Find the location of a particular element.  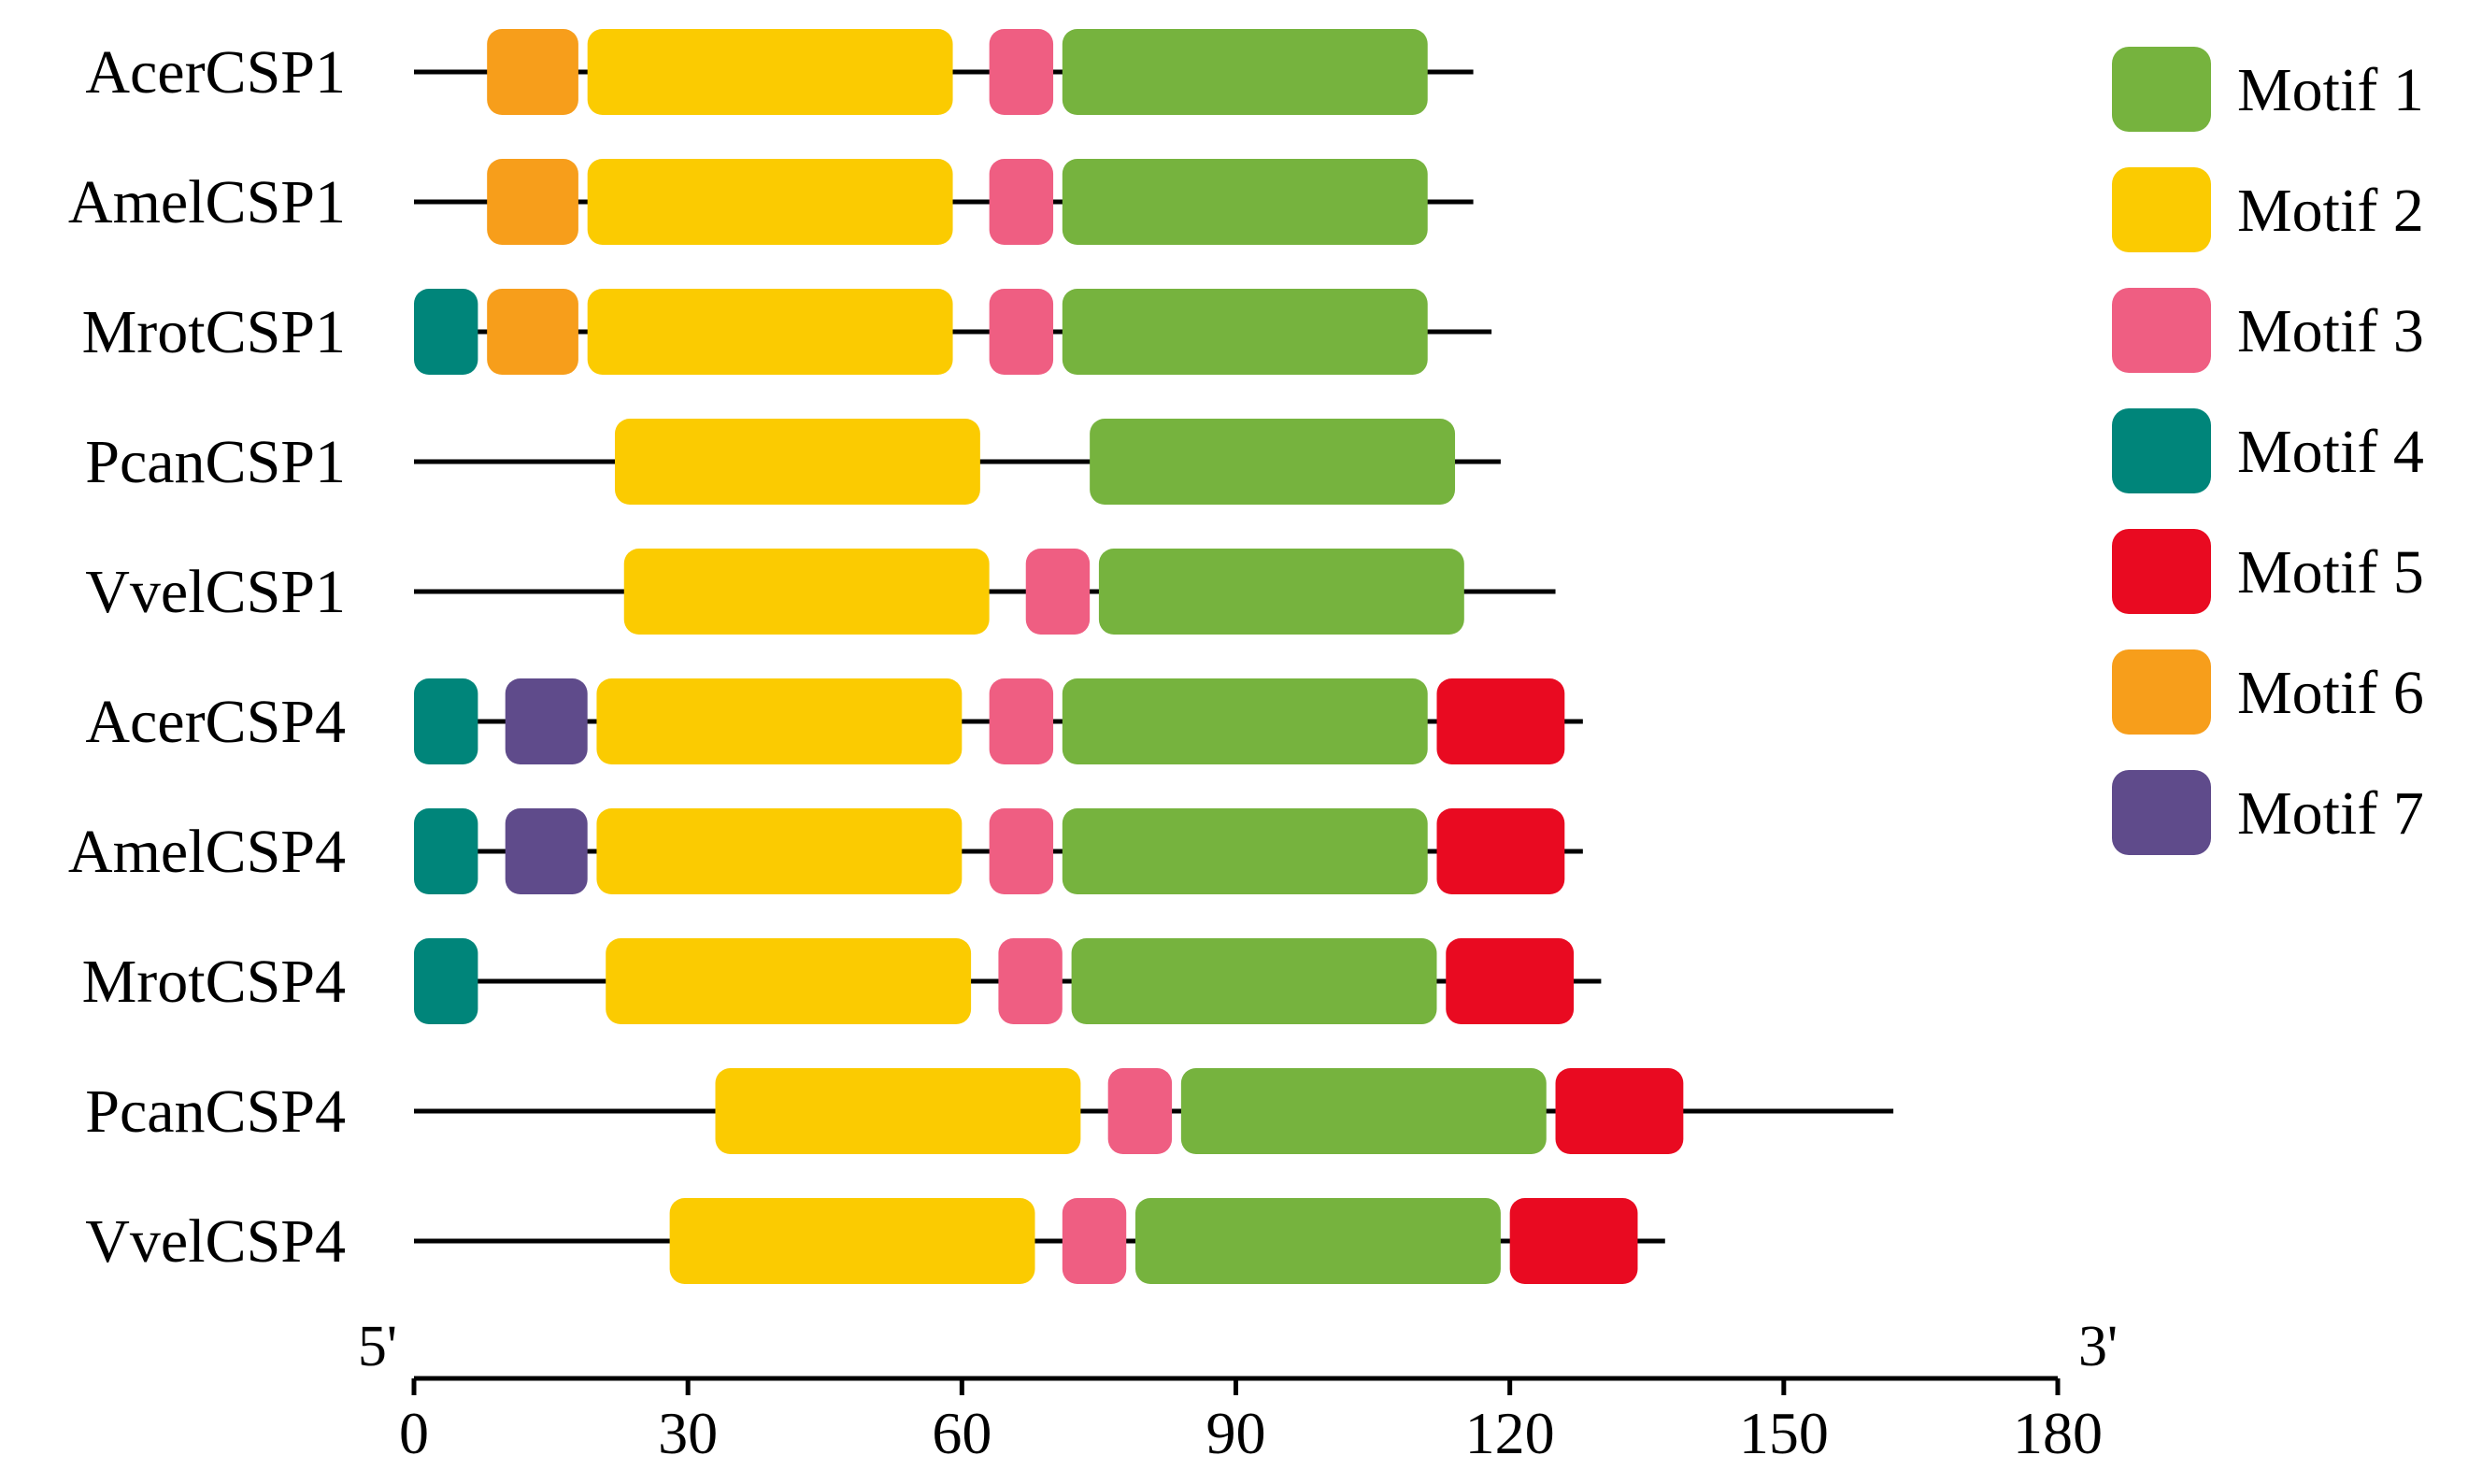

axis-tick-label: 60 is located at coordinates (961, 1433).